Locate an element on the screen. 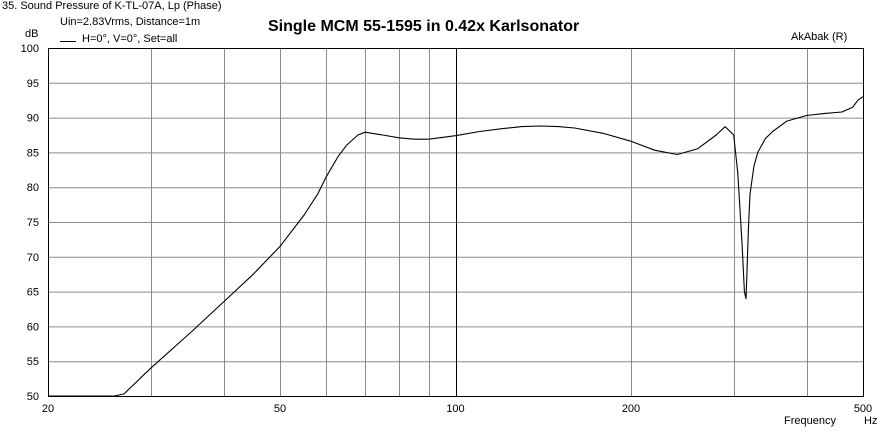 This screenshot has width=891, height=433. x-tick-label: 100 is located at coordinates (455, 409).